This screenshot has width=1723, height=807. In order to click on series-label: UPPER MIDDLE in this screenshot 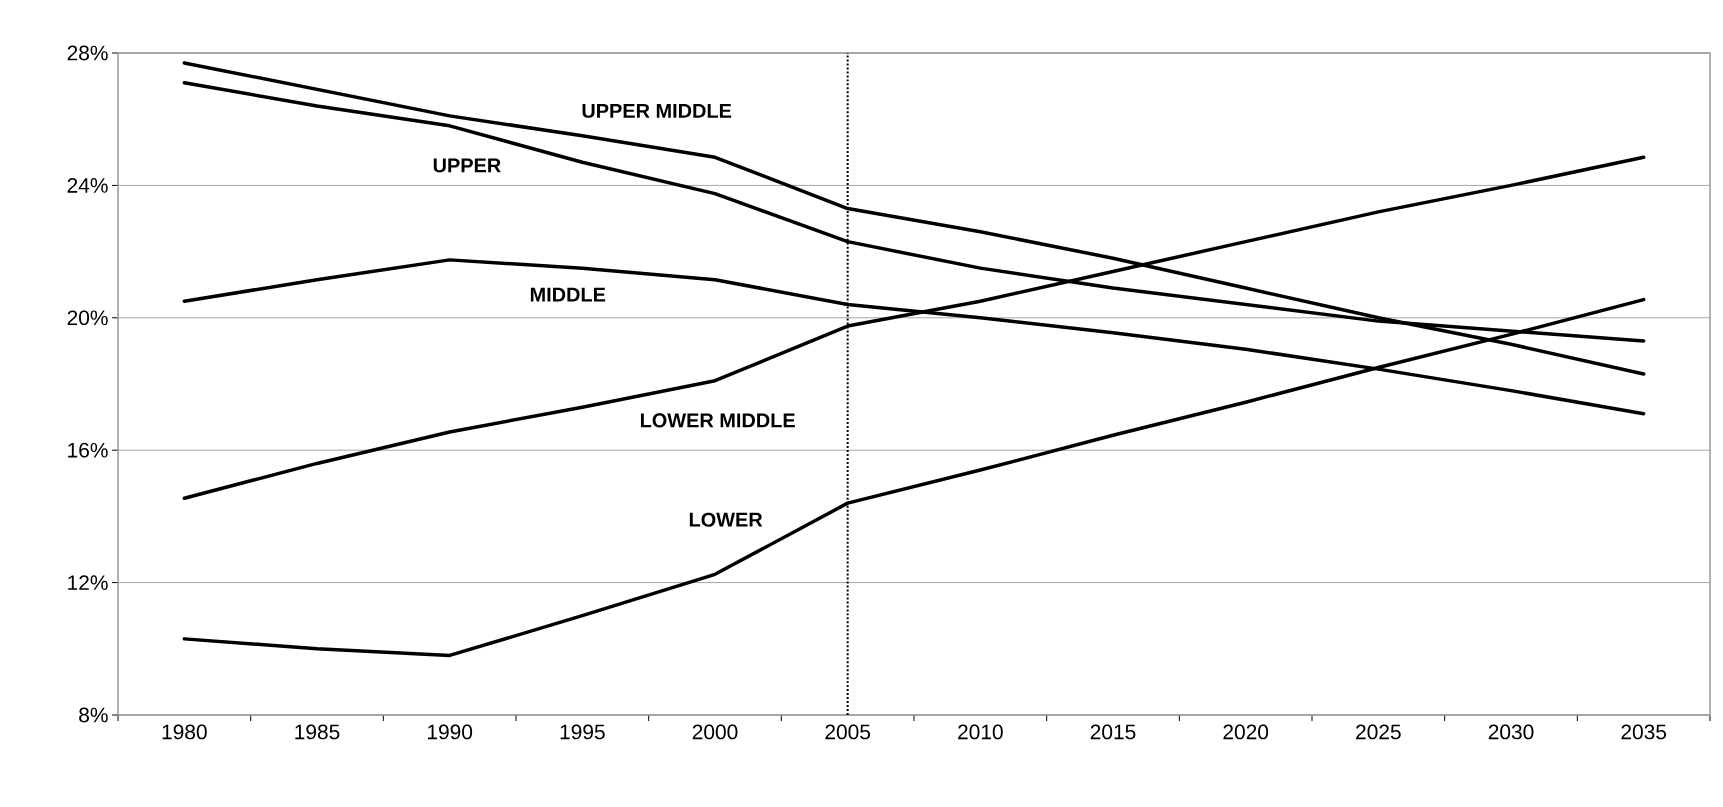, I will do `click(657, 110)`.